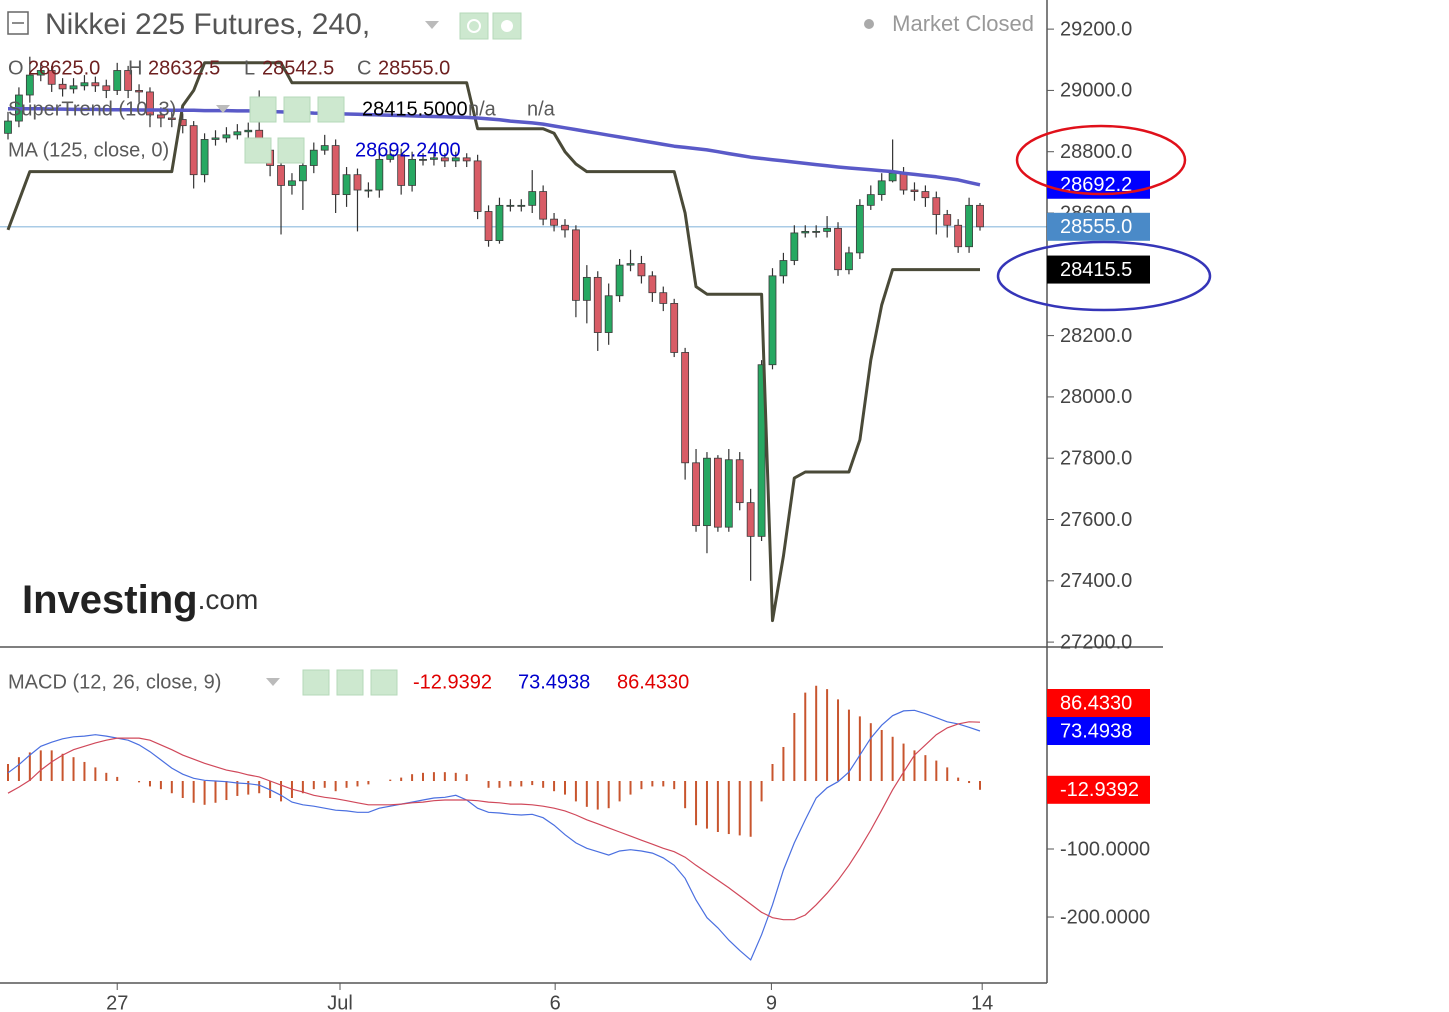 Image resolution: width=1449 pixels, height=1012 pixels. I want to click on price-badge, so click(1098, 789).